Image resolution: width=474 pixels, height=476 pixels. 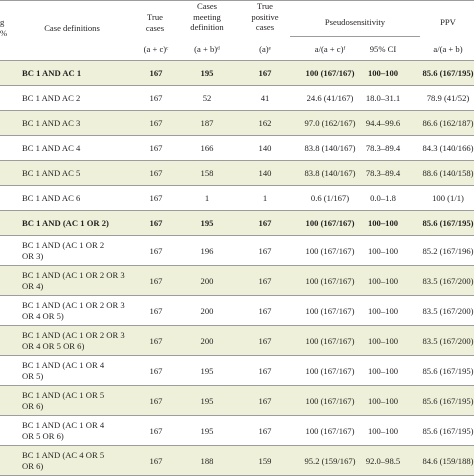 I want to click on cases-meeting-cell: 188, so click(x=207, y=461).